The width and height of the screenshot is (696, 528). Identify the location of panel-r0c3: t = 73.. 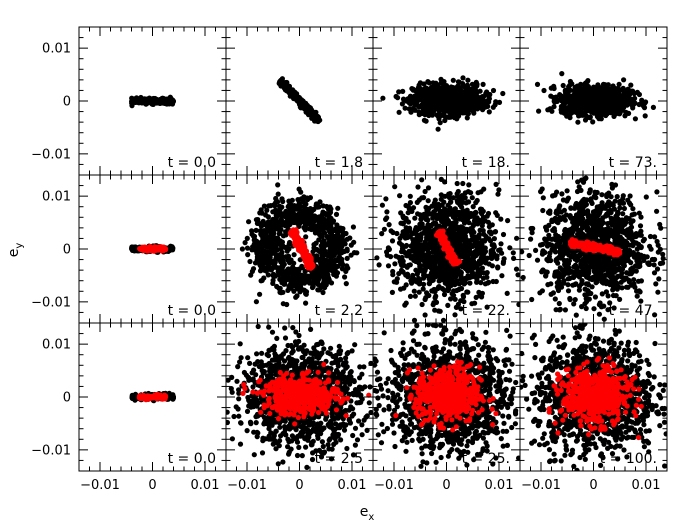
(593, 101).